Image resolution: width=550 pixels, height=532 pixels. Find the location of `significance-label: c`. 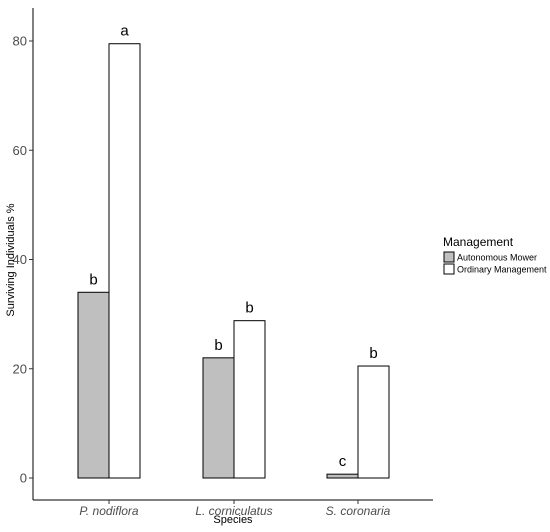

significance-label: c is located at coordinates (343, 461).